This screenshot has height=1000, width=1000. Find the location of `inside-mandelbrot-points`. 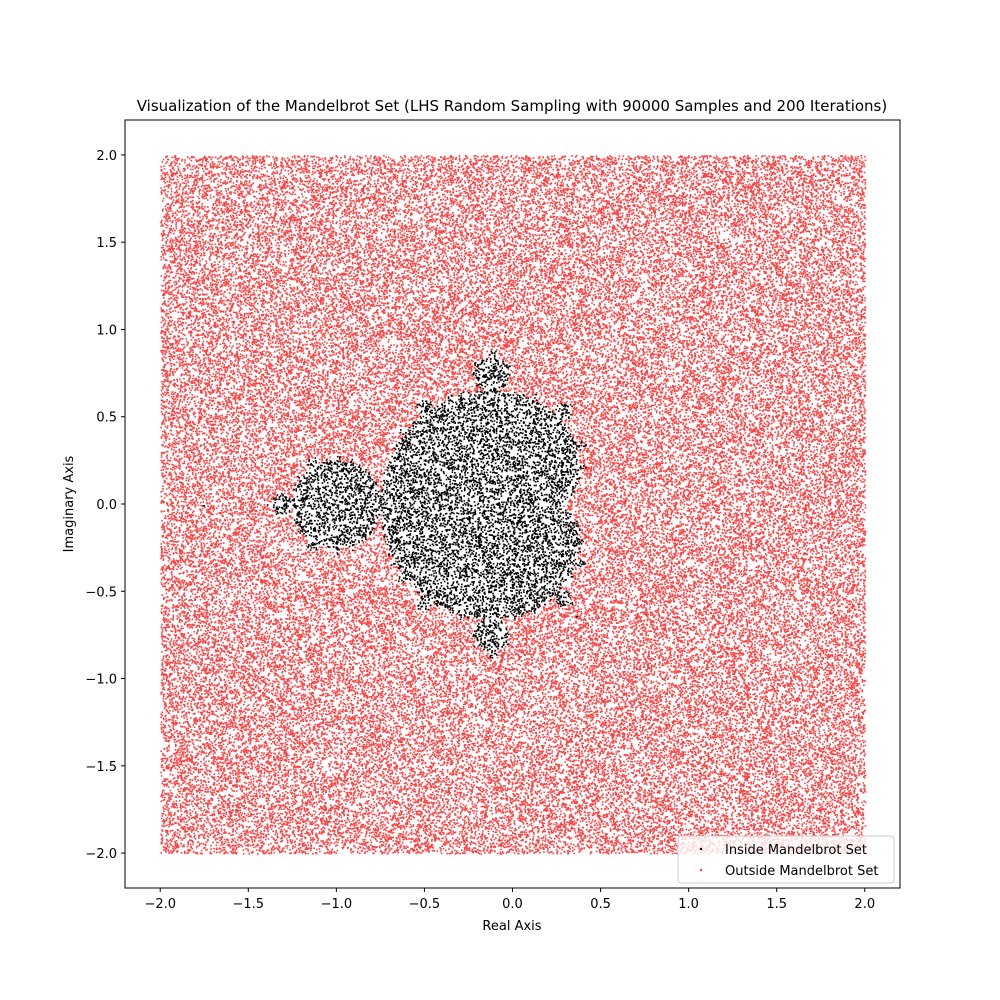

inside-mandelbrot-points is located at coordinates (394, 495).